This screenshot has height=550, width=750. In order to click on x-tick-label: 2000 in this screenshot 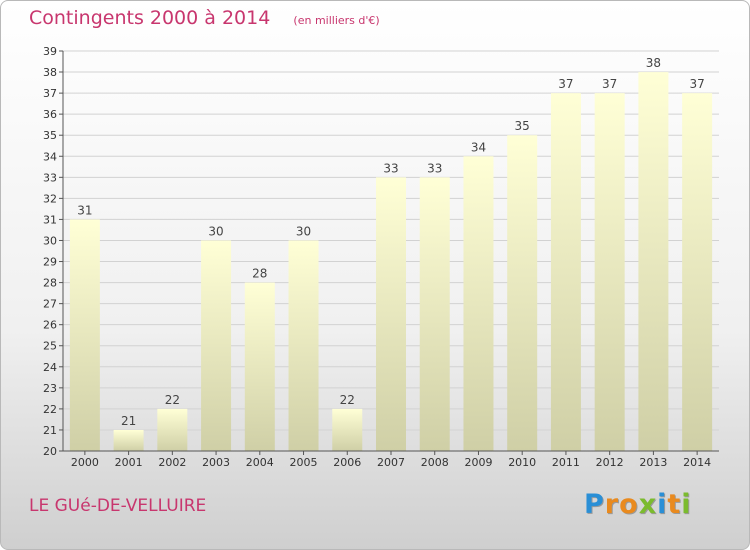, I will do `click(85, 462)`.